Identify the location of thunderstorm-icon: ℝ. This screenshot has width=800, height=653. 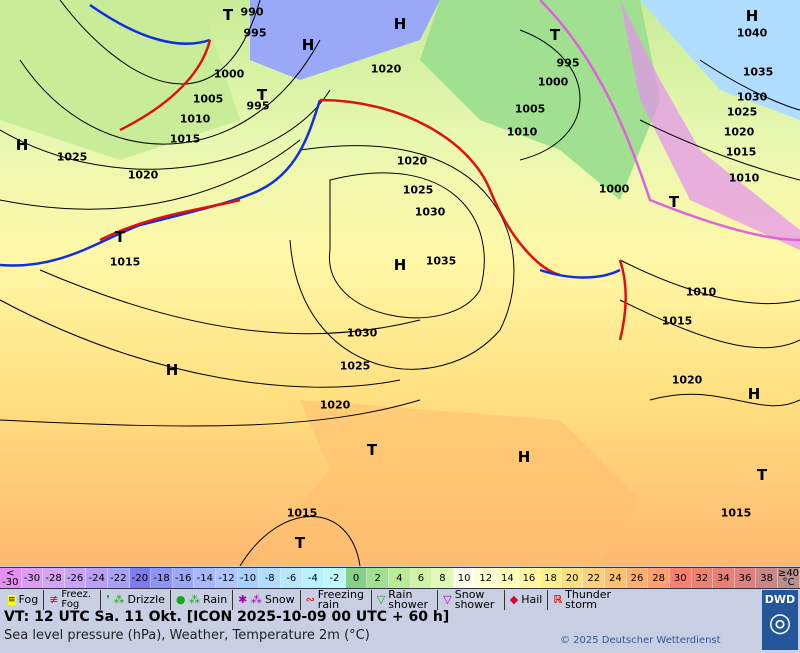
(558, 599).